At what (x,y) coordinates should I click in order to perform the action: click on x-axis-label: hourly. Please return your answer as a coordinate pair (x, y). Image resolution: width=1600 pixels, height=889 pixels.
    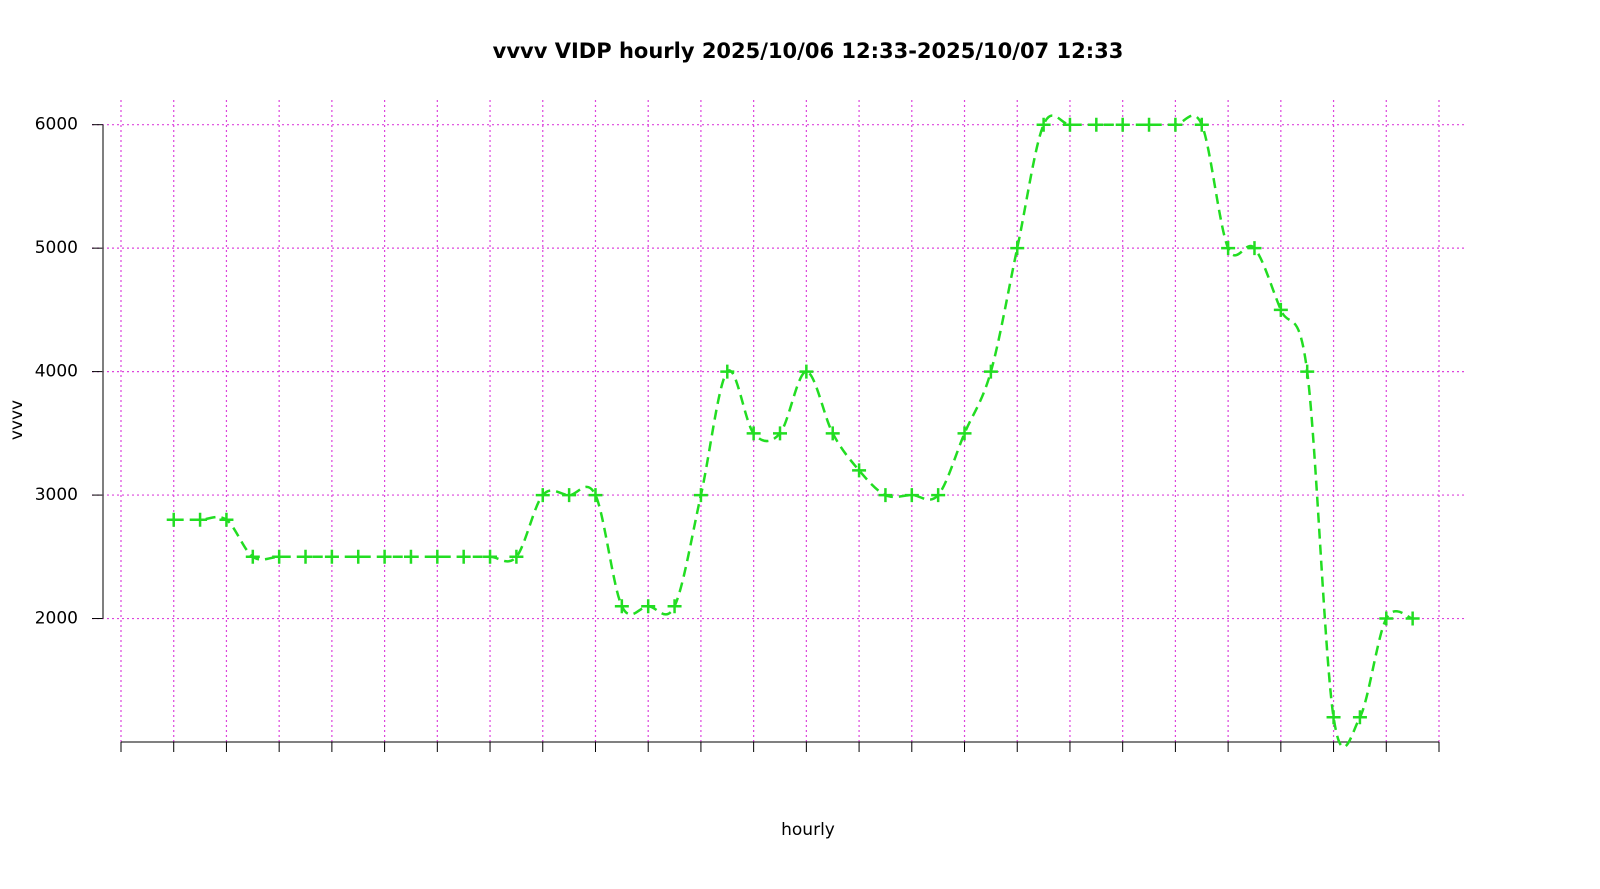
    Looking at the image, I should click on (808, 830).